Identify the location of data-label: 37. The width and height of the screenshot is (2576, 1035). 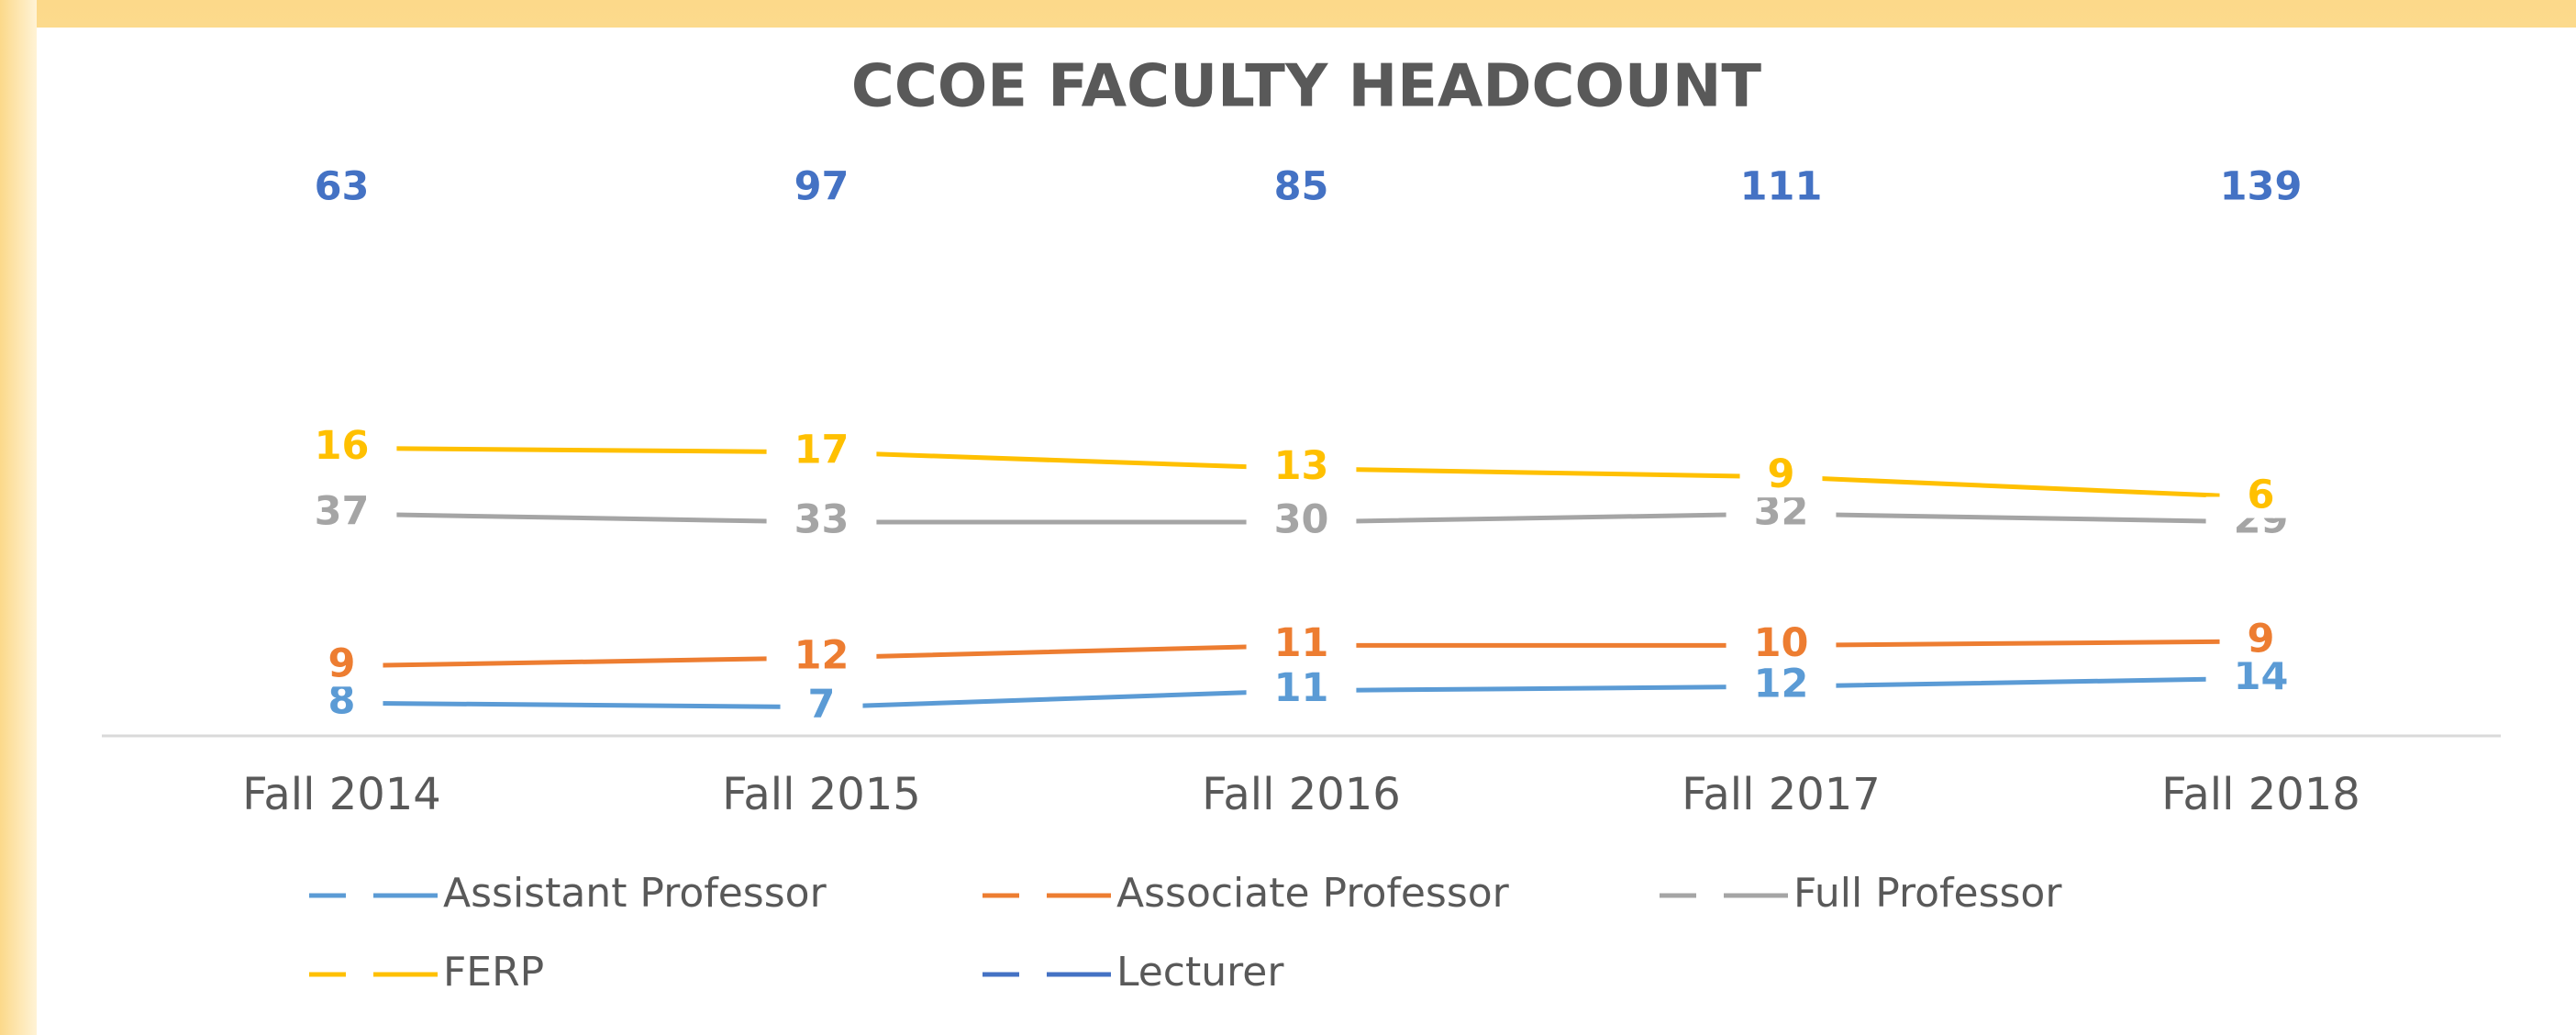
(342, 512).